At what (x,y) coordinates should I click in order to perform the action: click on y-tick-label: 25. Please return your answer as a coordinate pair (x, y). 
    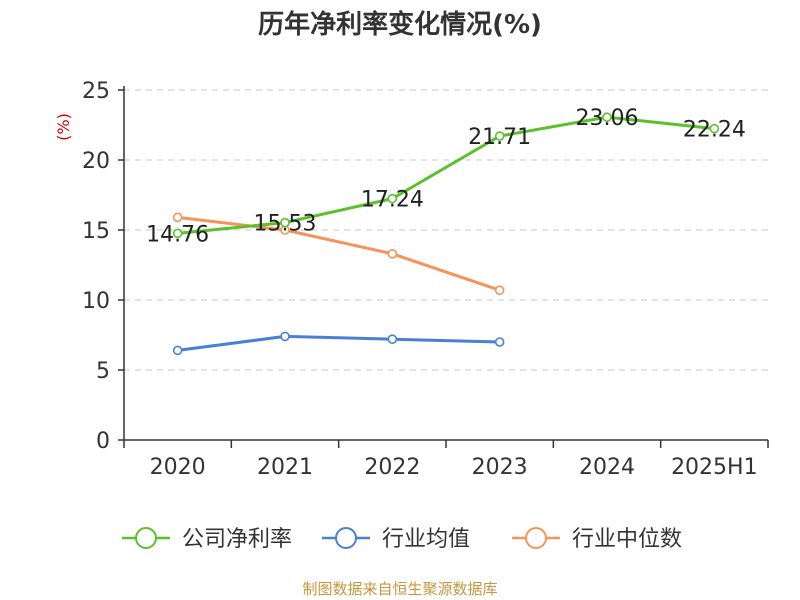
    Looking at the image, I should click on (96, 91).